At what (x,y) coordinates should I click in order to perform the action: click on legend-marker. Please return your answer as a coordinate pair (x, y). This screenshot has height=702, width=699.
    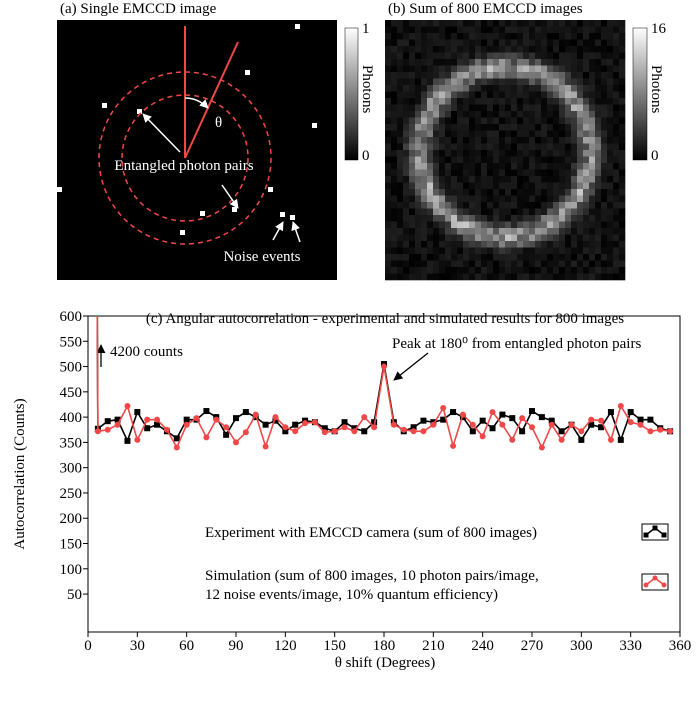
    Looking at the image, I should click on (664, 585).